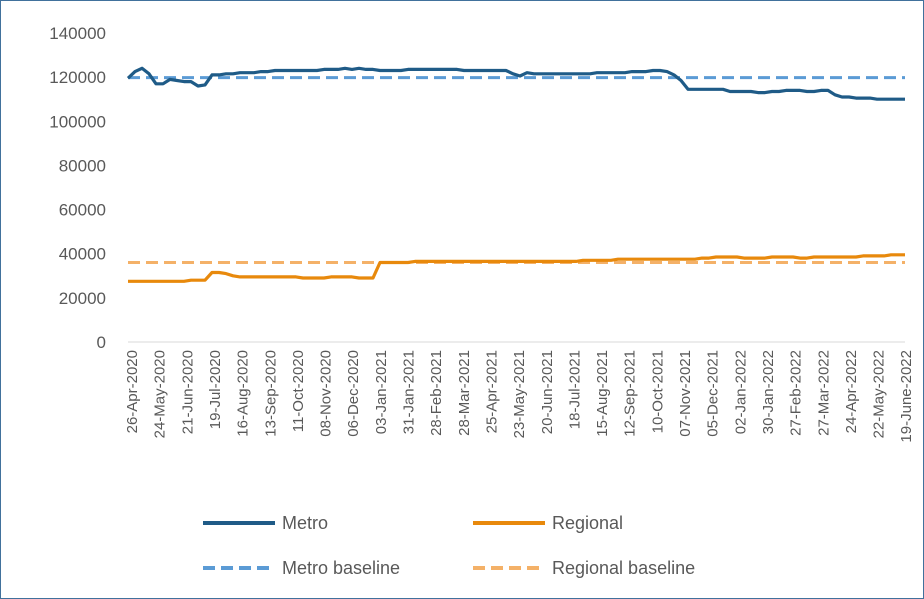  What do you see at coordinates (851, 391) in the screenshot?
I see `x-tick-label: 24-Apr-2022` at bounding box center [851, 391].